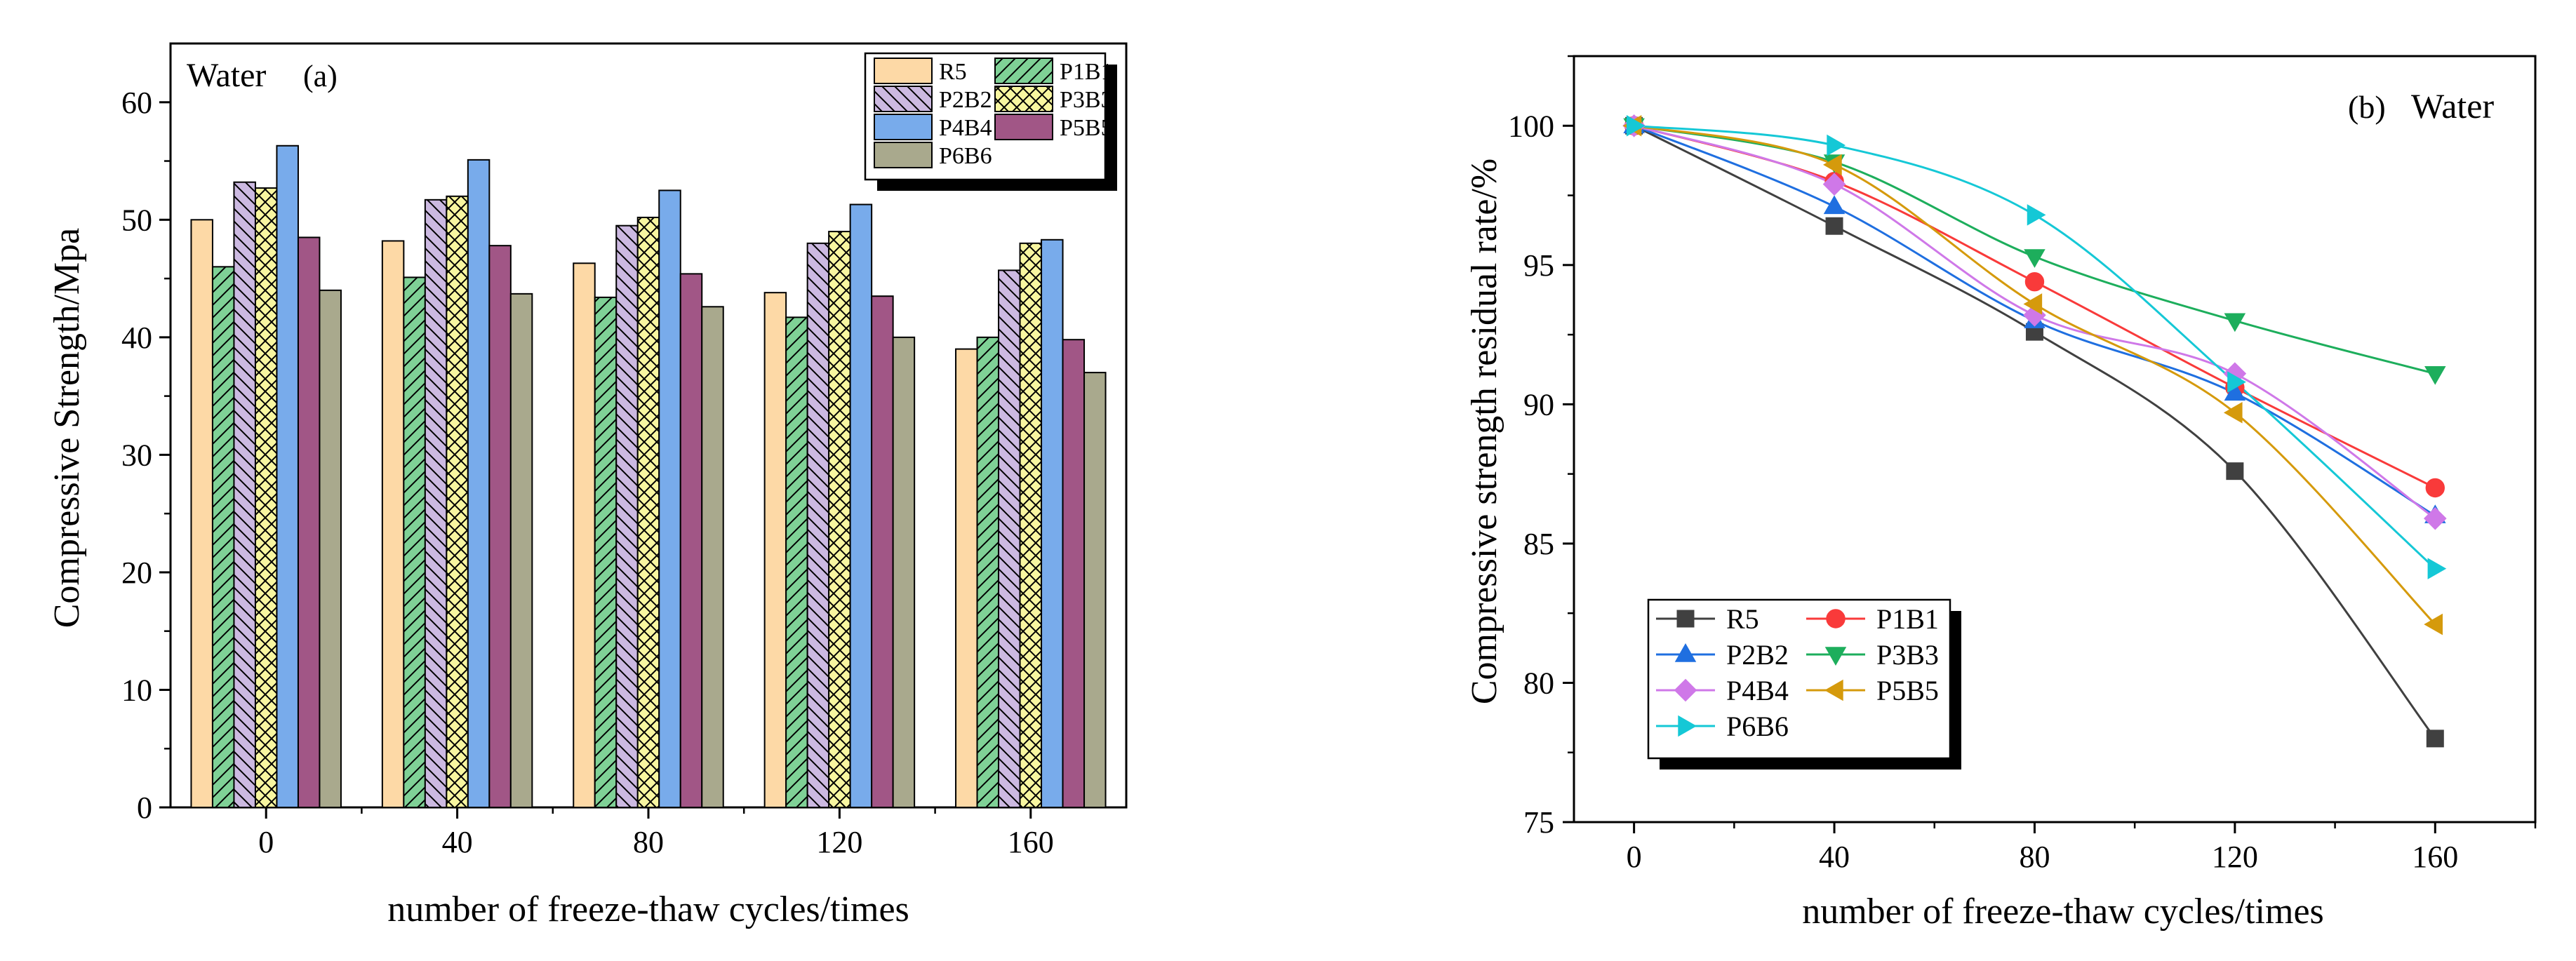  Describe the element at coordinates (227, 75) in the screenshot. I see `bar-chart-medium-label: Water` at that location.